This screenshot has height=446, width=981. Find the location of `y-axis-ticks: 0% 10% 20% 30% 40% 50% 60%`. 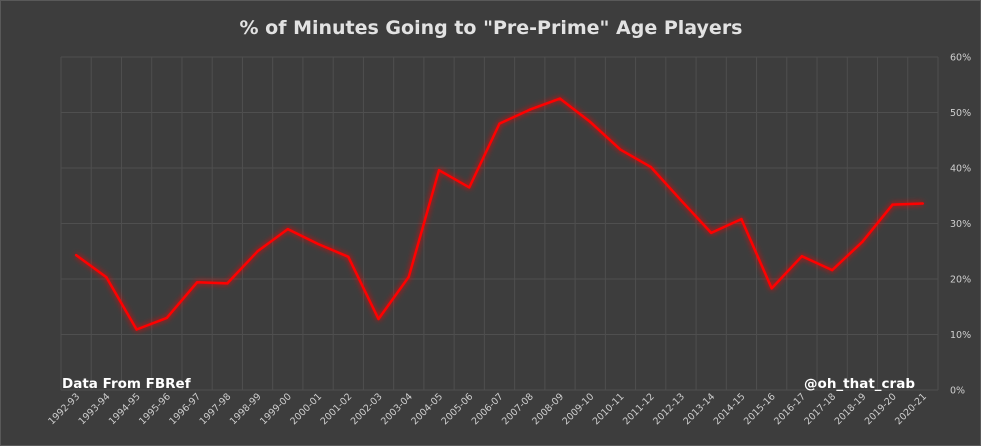

y-axis-ticks: 0% 10% 20% 30% 40% 50% 60% is located at coordinates (960, 225).